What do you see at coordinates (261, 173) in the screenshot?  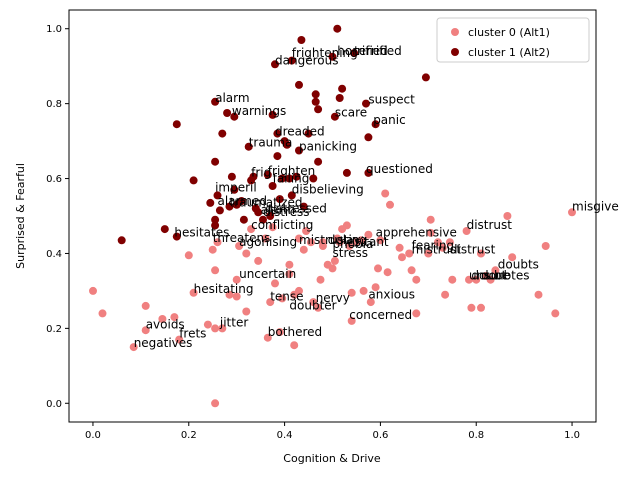 I see `word-label: frig` at bounding box center [261, 173].